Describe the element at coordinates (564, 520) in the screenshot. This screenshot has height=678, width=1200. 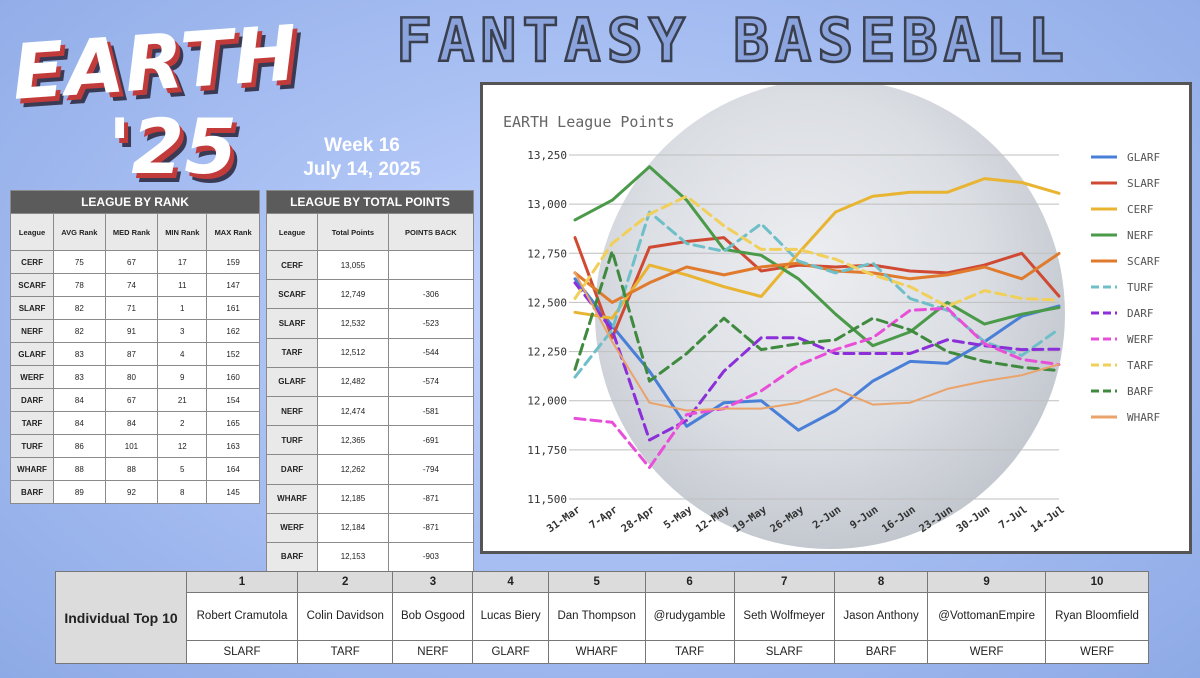
I see `x-tick-label: 31-Mar` at that location.